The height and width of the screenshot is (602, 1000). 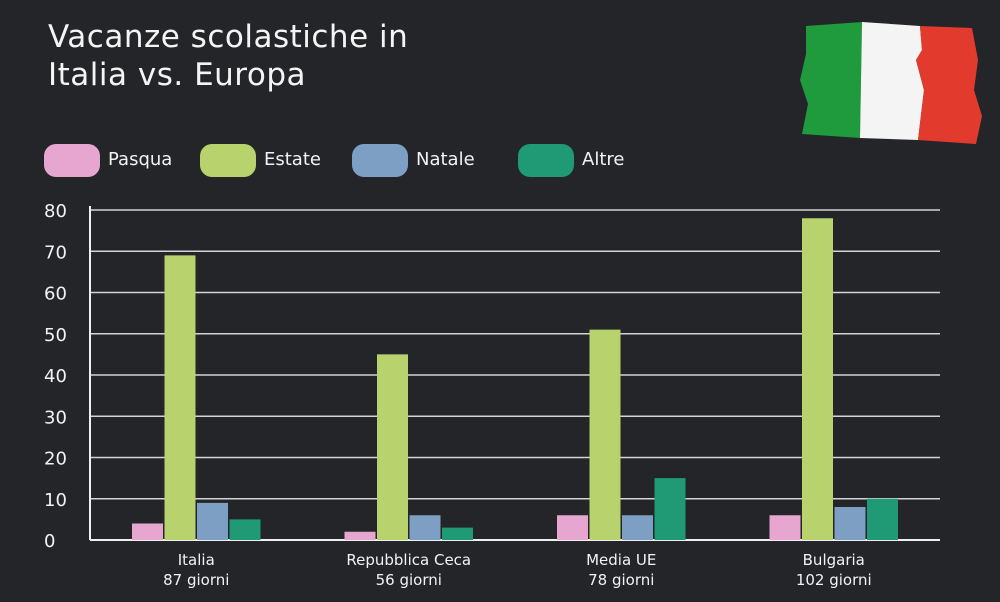 What do you see at coordinates (328, 56) in the screenshot?
I see `chart-title: Vacanze scolastiche in Italia vs. Europa` at bounding box center [328, 56].